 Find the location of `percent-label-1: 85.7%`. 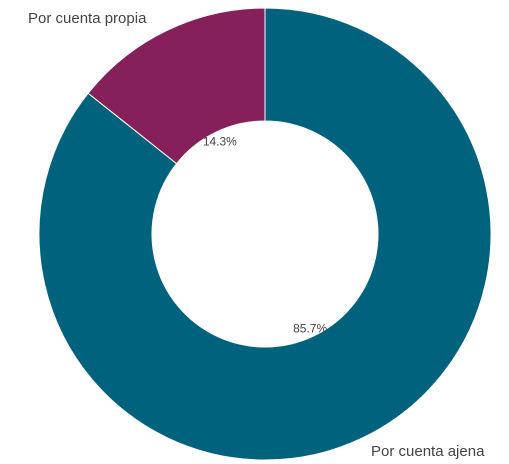

percent-label-1: 85.7% is located at coordinates (310, 329).